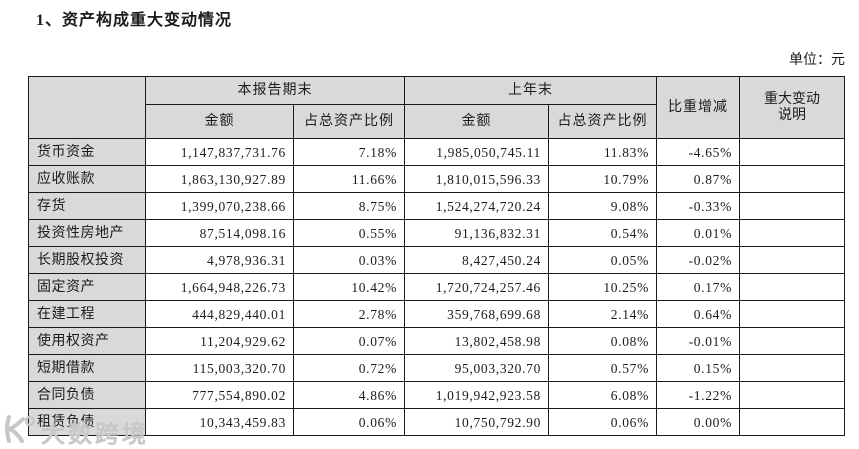  I want to click on cell-prior-ratio: 0.06%, so click(602, 422).